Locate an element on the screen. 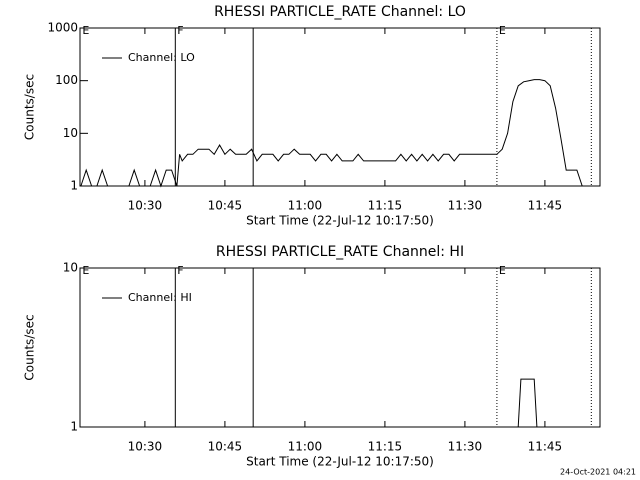 The width and height of the screenshot is (640, 480). legend-label: Channel: LO is located at coordinates (161, 57).